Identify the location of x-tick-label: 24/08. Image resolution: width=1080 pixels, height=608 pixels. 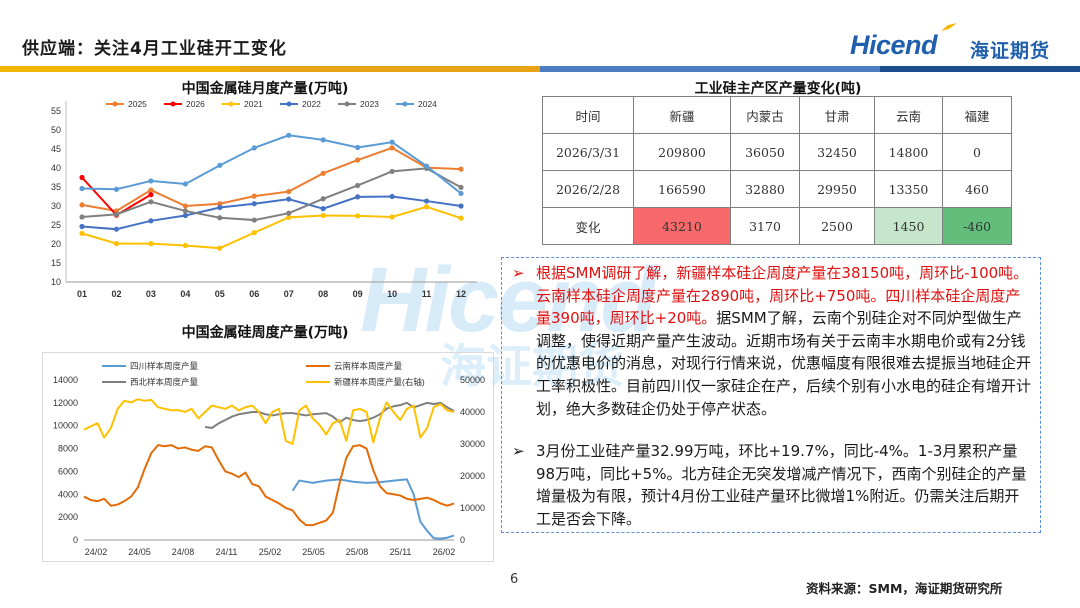
(183, 552).